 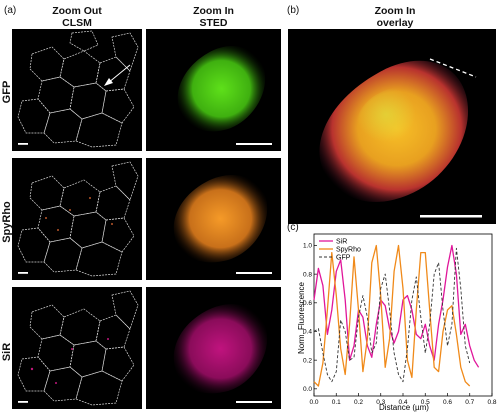 I want to click on sted-sir-image, so click(x=213, y=348).